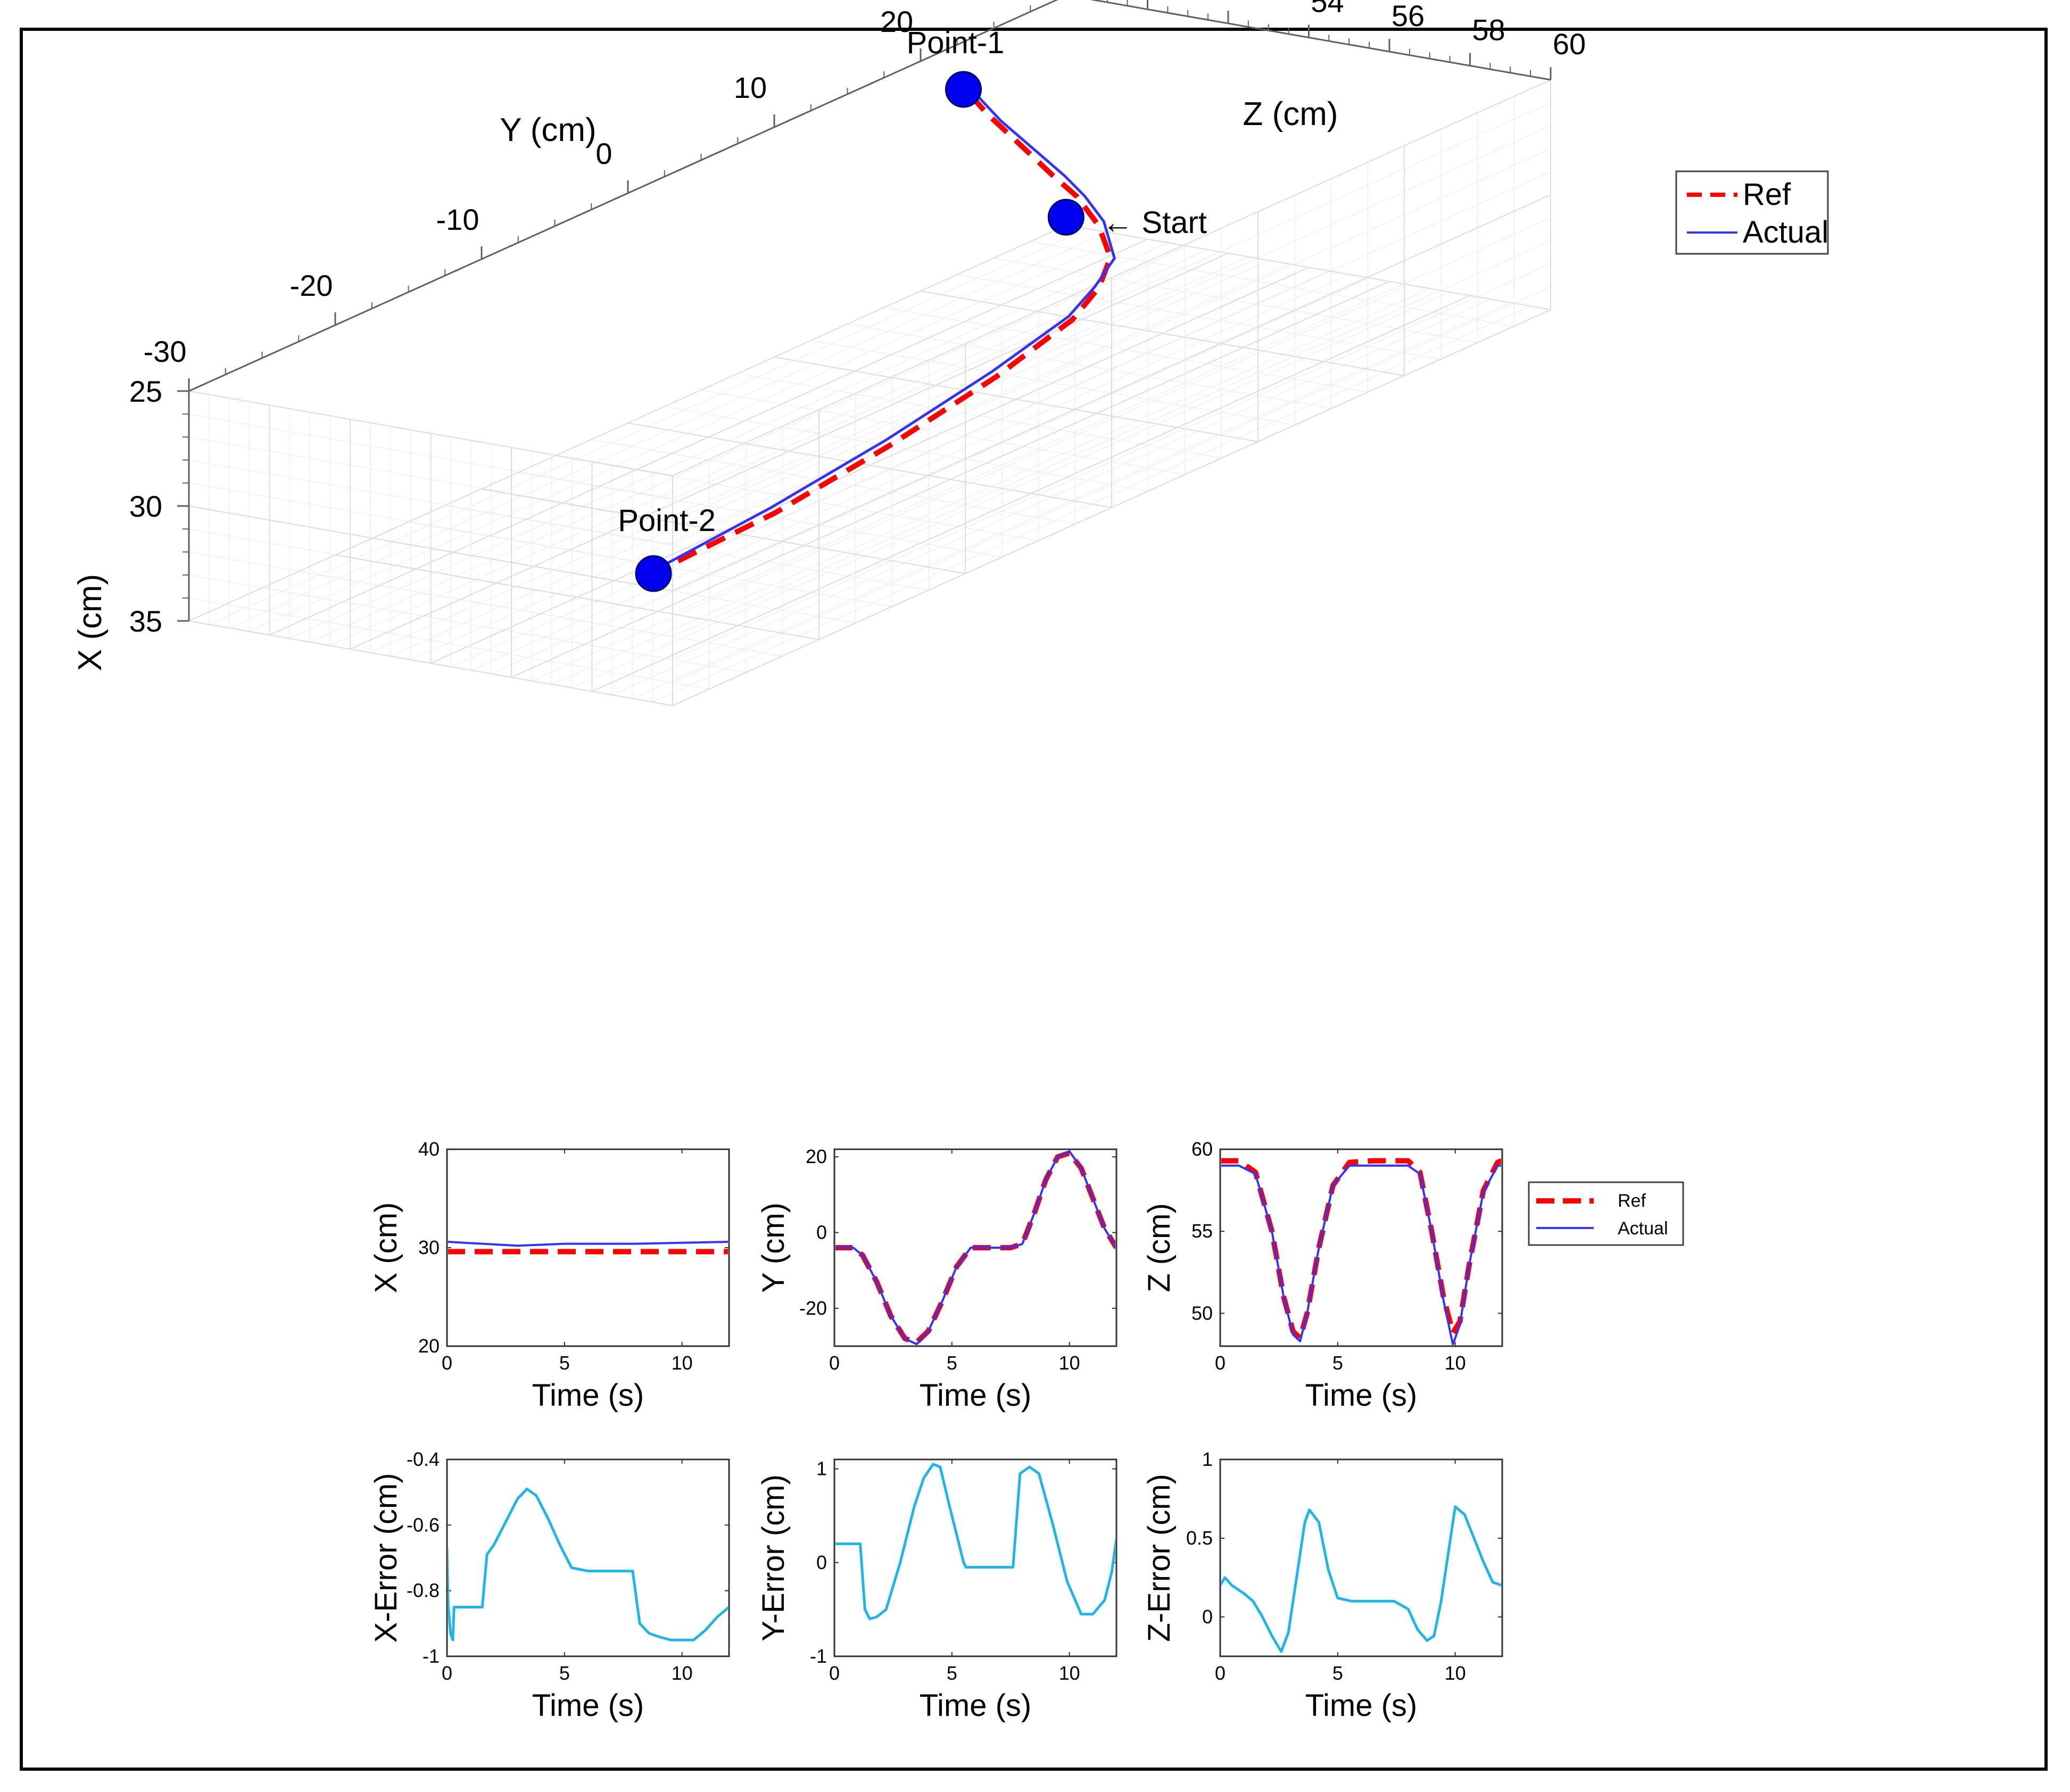 This screenshot has height=1792, width=2070. Describe the element at coordinates (1202, 1149) in the screenshot. I see `y-tick-label: 60` at that location.